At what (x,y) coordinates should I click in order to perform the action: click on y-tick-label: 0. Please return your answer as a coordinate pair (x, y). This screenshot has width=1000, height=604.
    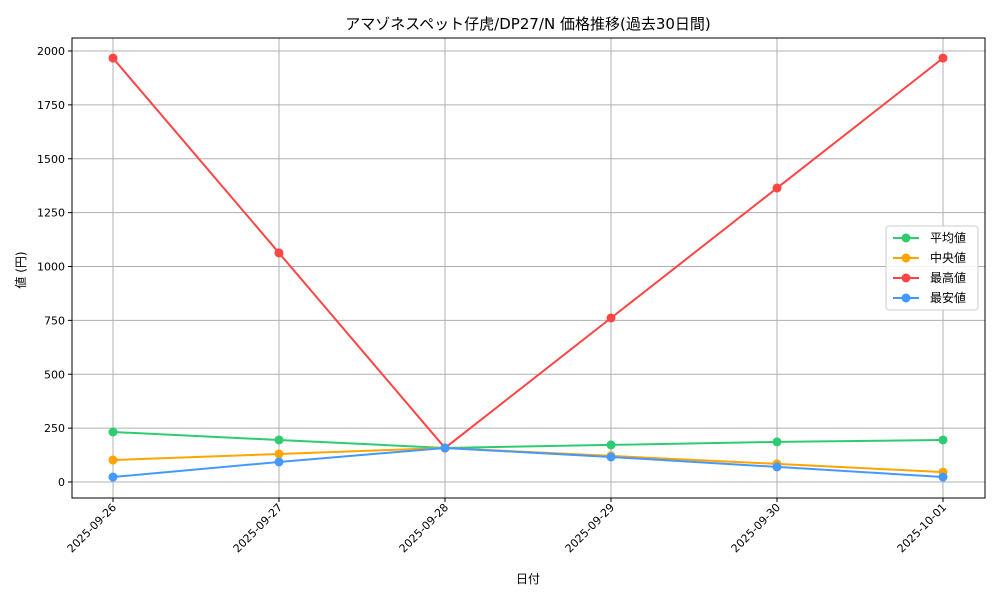
    Looking at the image, I should click on (61, 482).